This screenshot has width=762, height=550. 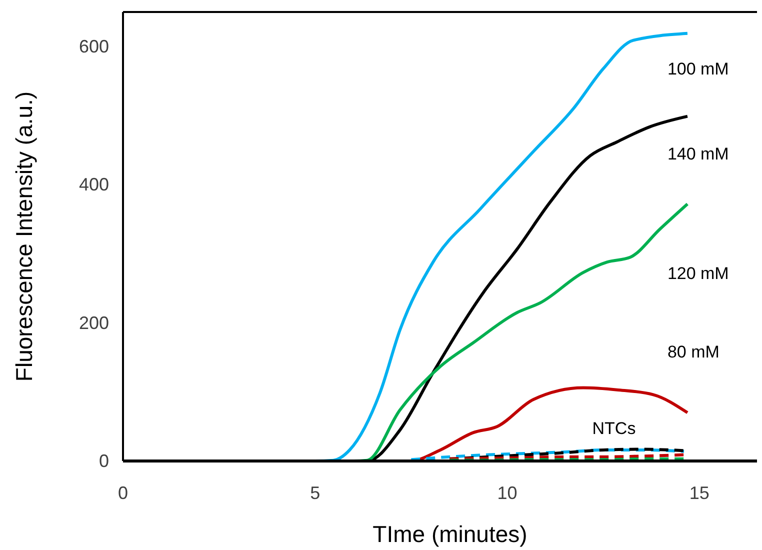 I want to click on series-label: 100 mM, so click(x=698, y=68).